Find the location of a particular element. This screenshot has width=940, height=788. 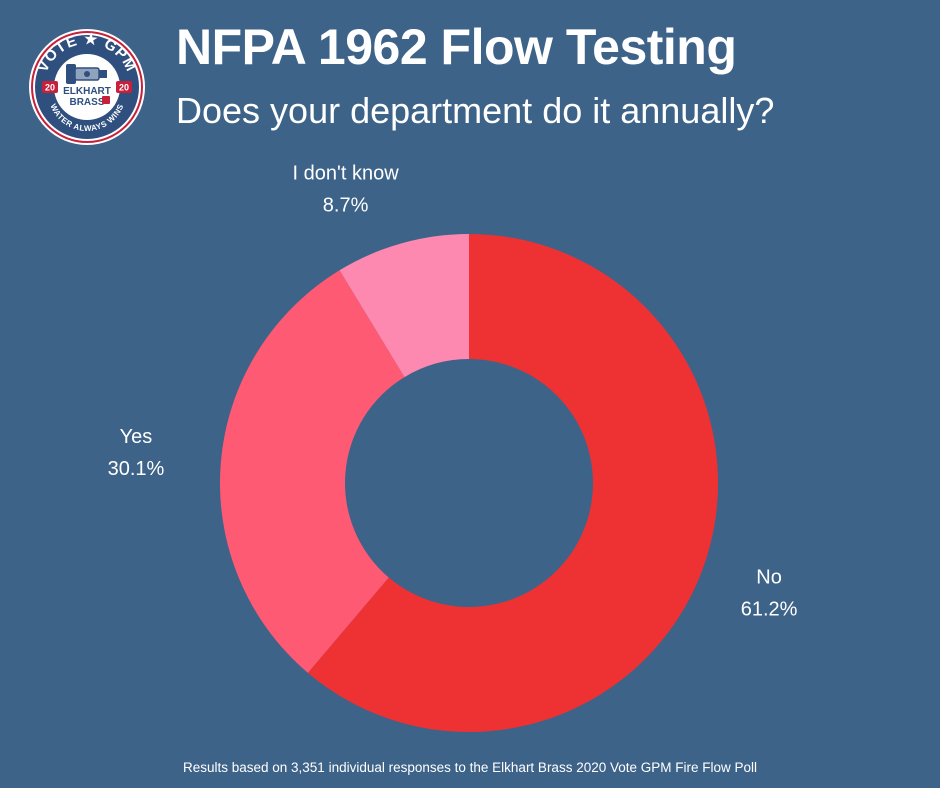

logo-brand-line1: ELKHART is located at coordinates (87, 91).